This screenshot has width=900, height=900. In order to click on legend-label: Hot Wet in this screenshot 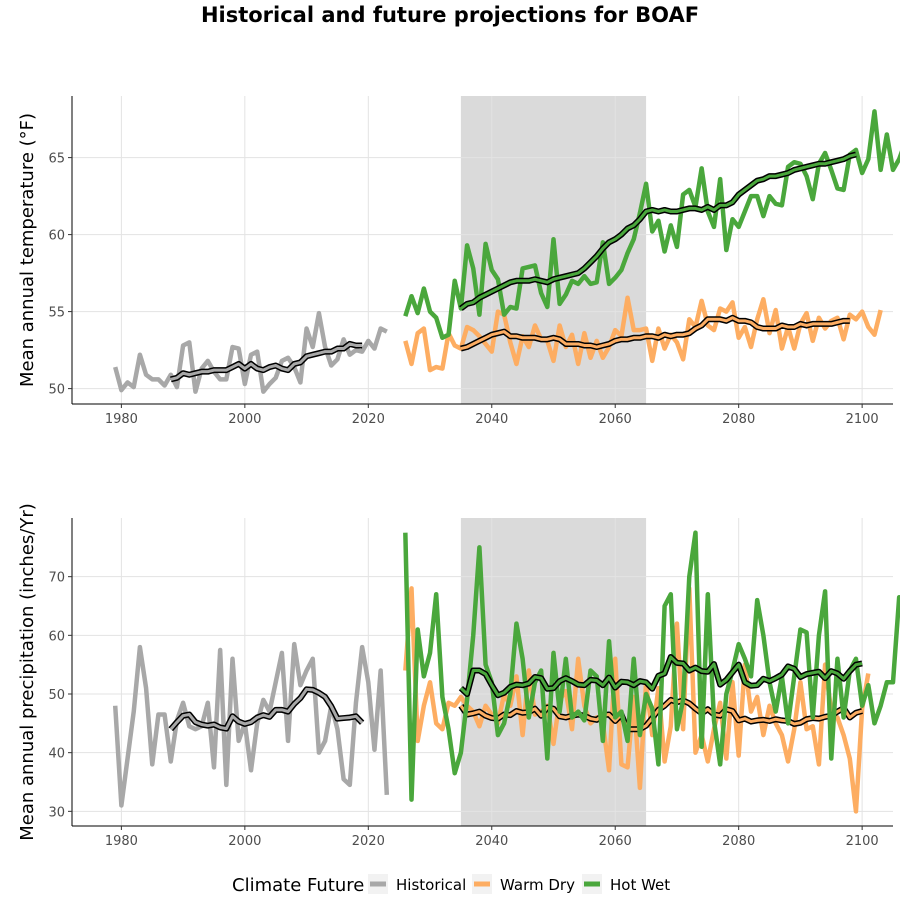, I will do `click(640, 885)`.